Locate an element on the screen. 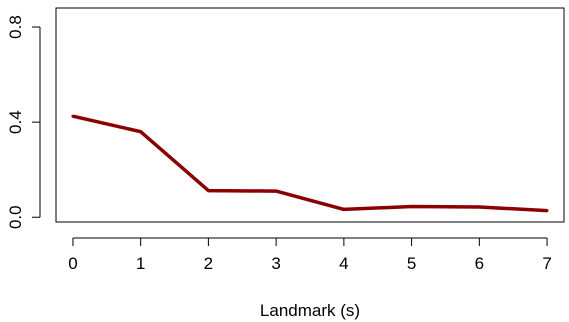  x-tick-label: 0 is located at coordinates (72, 263).